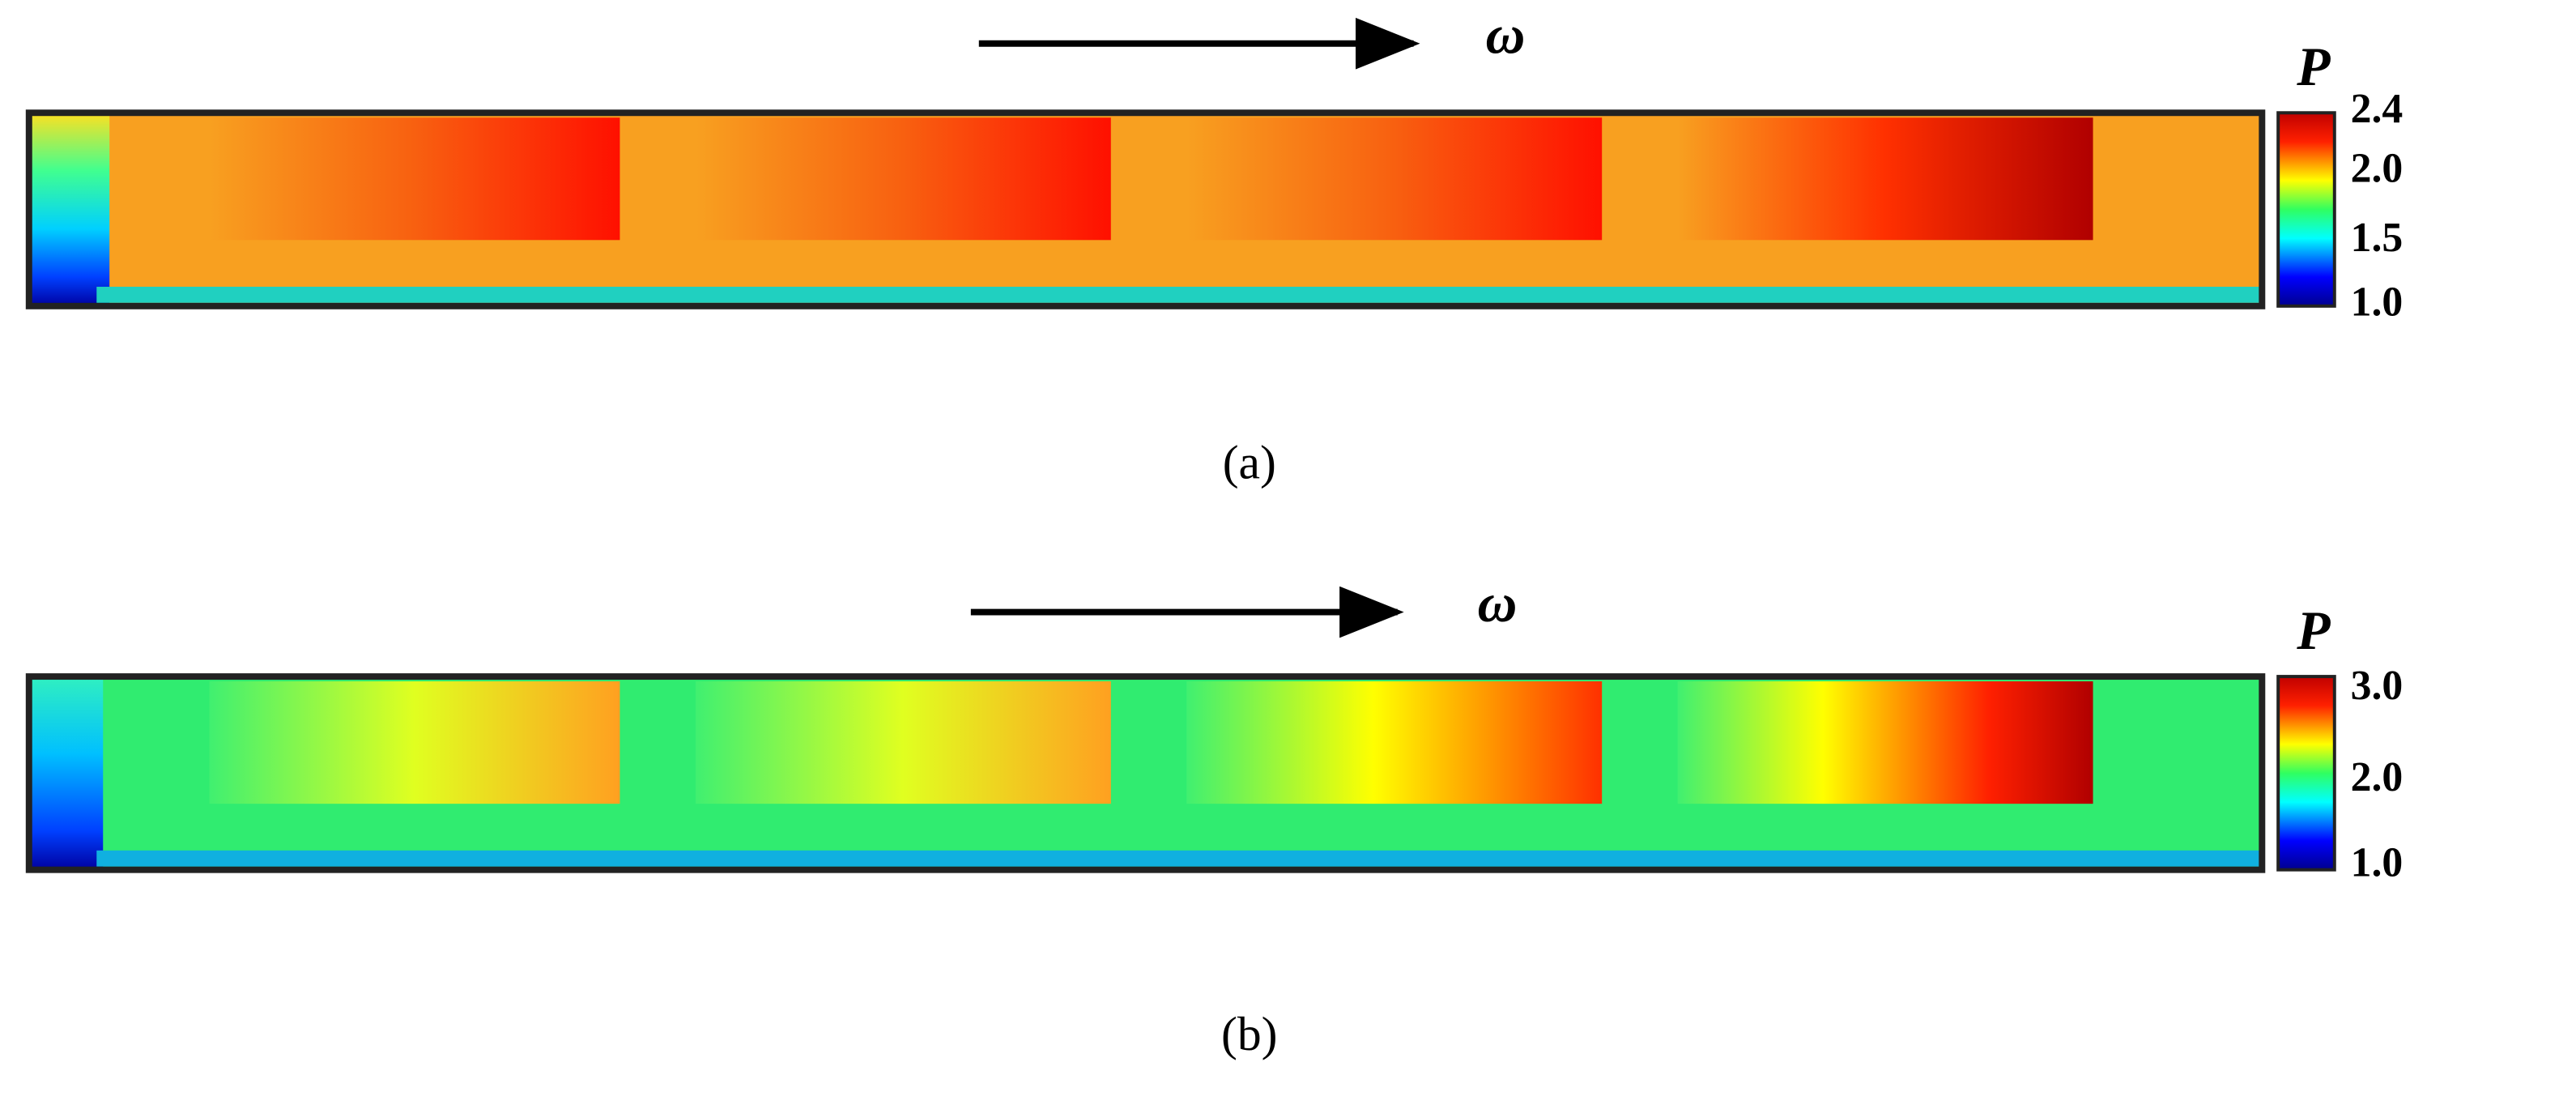 The image size is (2576, 1105). What do you see at coordinates (1249, 1033) in the screenshot?
I see `caption: (b)` at bounding box center [1249, 1033].